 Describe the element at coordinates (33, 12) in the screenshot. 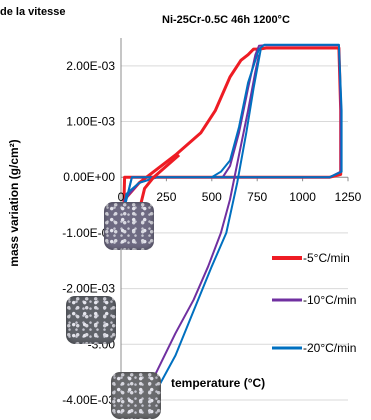

I see `page-title: de la vitesse` at that location.